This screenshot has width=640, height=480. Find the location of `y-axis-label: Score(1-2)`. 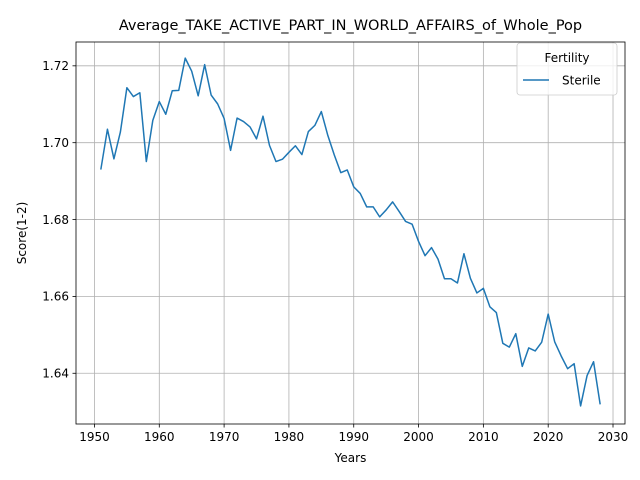

y-axis-label: Score(1-2) is located at coordinates (22, 233).